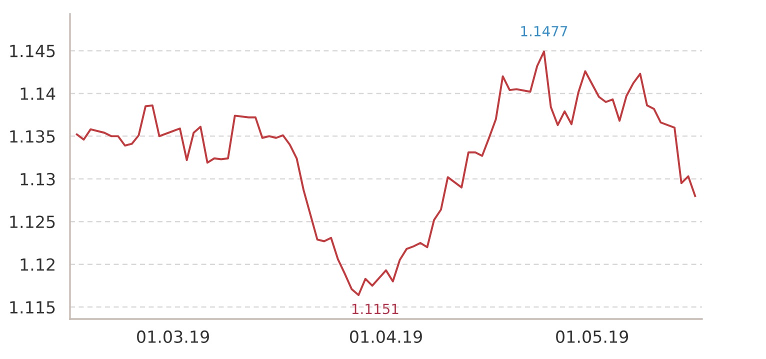 The width and height of the screenshot is (766, 359). What do you see at coordinates (32, 51) in the screenshot?
I see `y-tick-label: 1.145` at bounding box center [32, 51].